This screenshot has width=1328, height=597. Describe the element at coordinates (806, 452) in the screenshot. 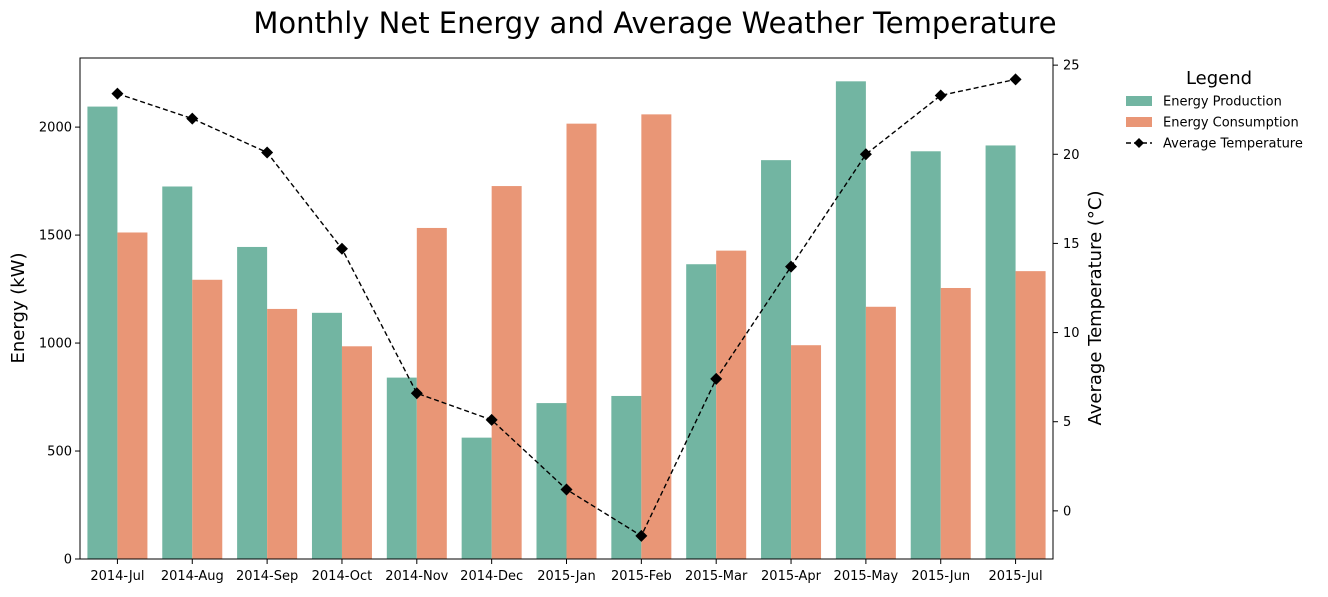

I see `bar-consumption-2015-Apr` at that location.